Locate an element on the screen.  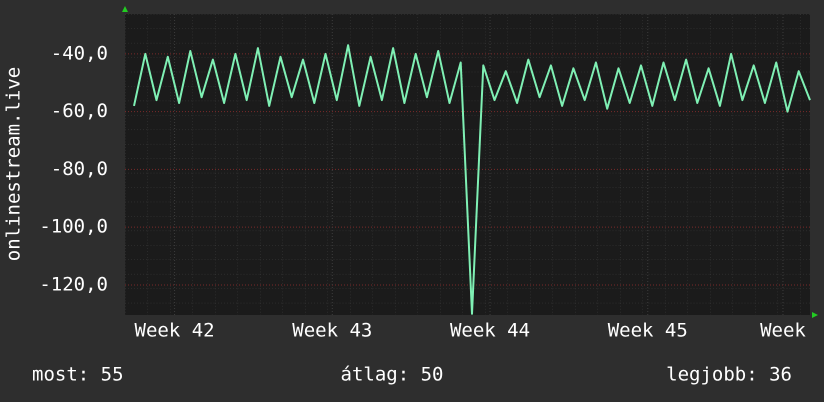
x-tick-label: Week 44 is located at coordinates (490, 331).